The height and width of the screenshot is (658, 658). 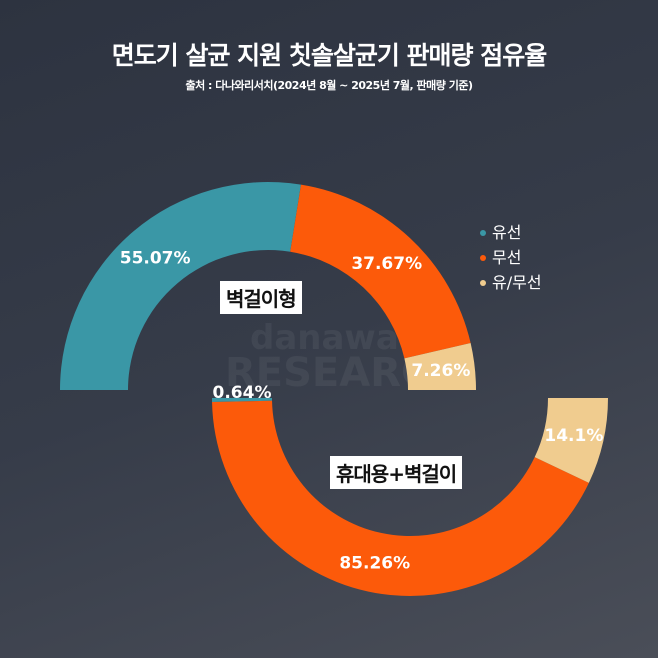 I want to click on legend-label: 유선, so click(x=507, y=232).